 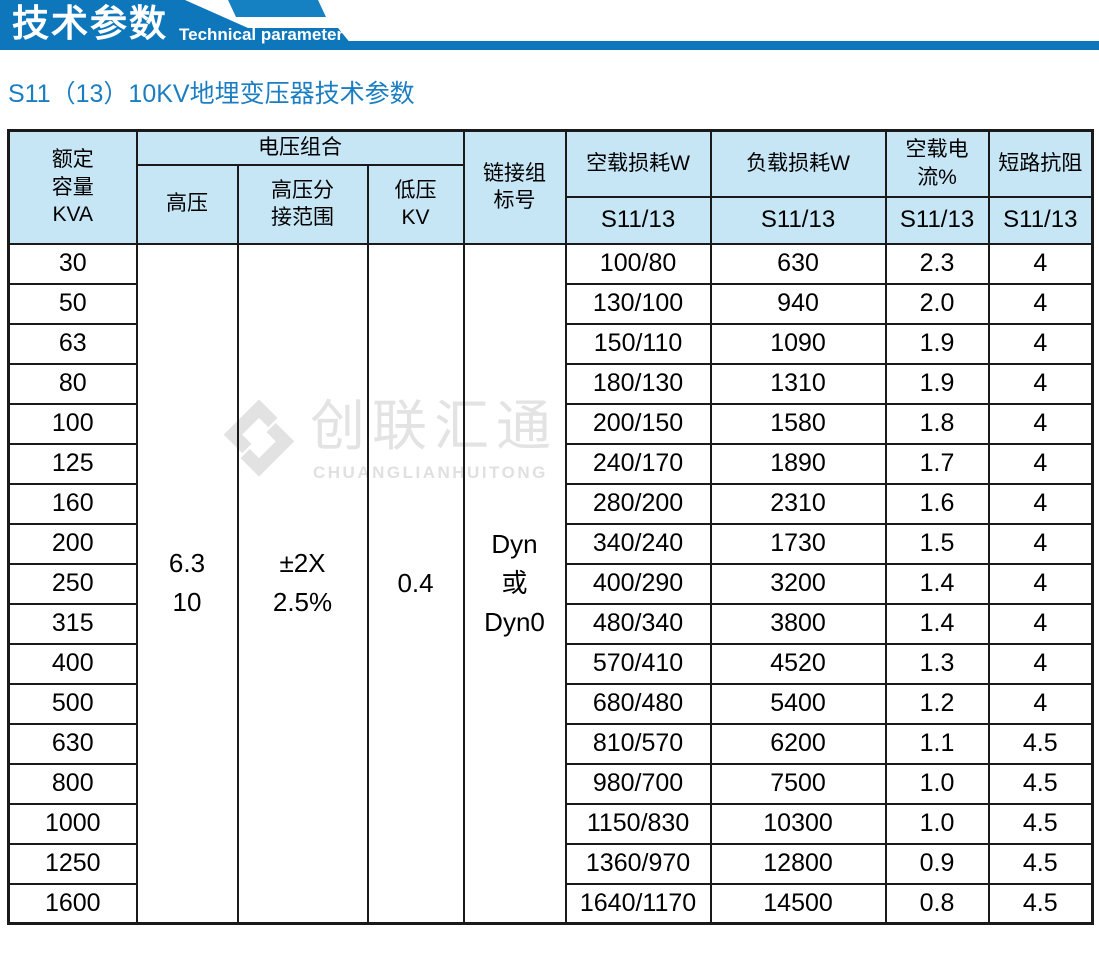 What do you see at coordinates (72, 423) in the screenshot?
I see `cell-kva: 100` at bounding box center [72, 423].